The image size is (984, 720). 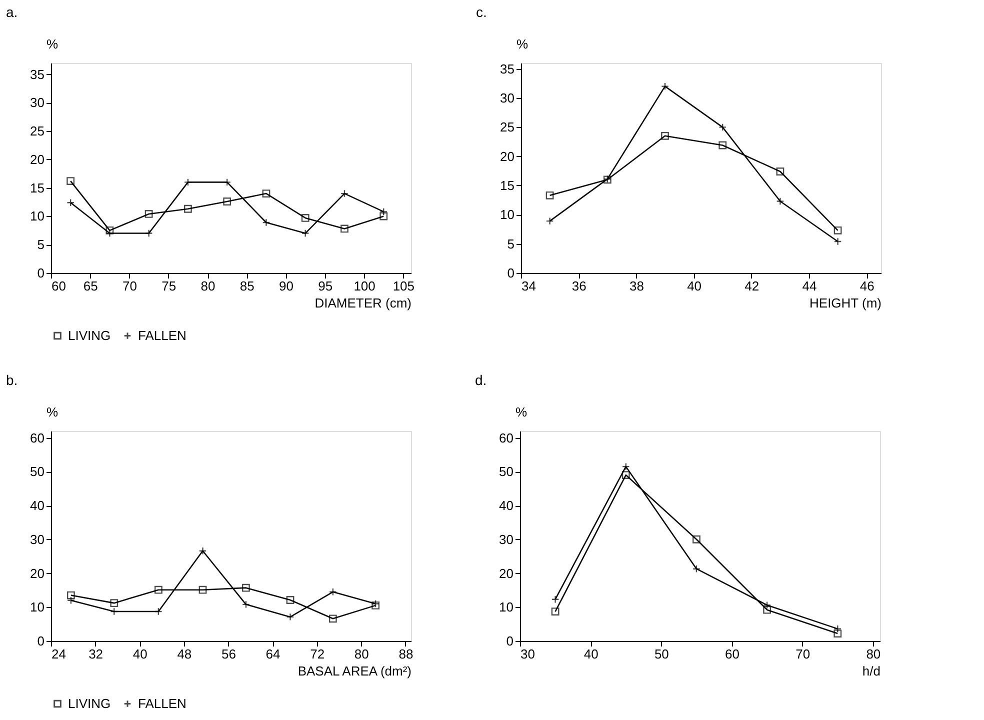 What do you see at coordinates (661, 654) in the screenshot?
I see `x-tick-label: 50` at bounding box center [661, 654].